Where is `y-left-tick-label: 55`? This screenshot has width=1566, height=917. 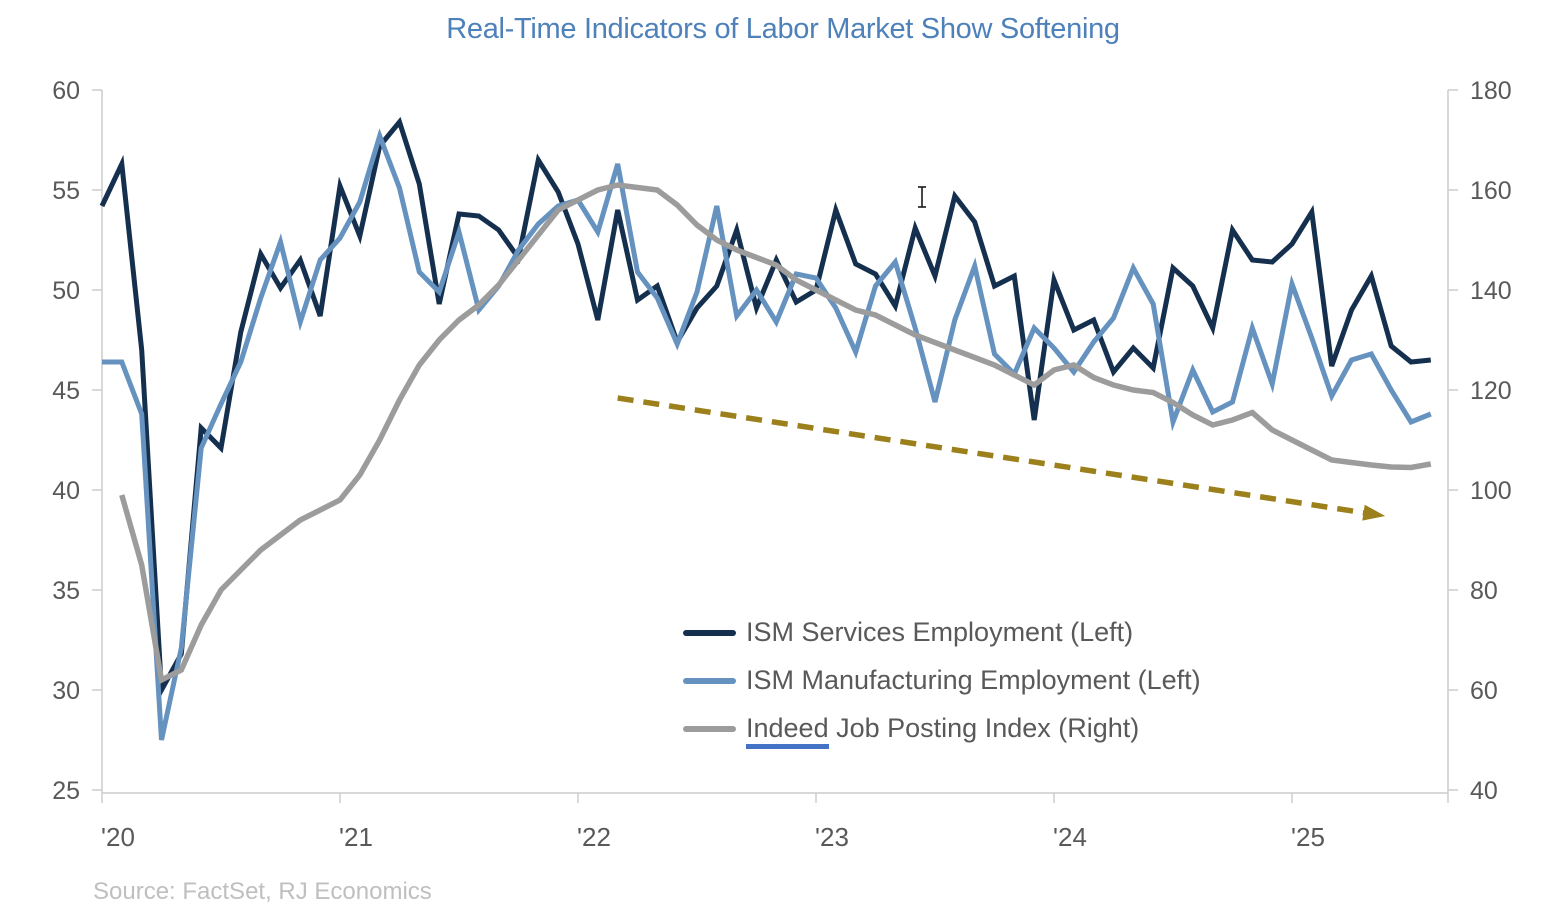
y-left-tick-label: 55 is located at coordinates (66, 191).